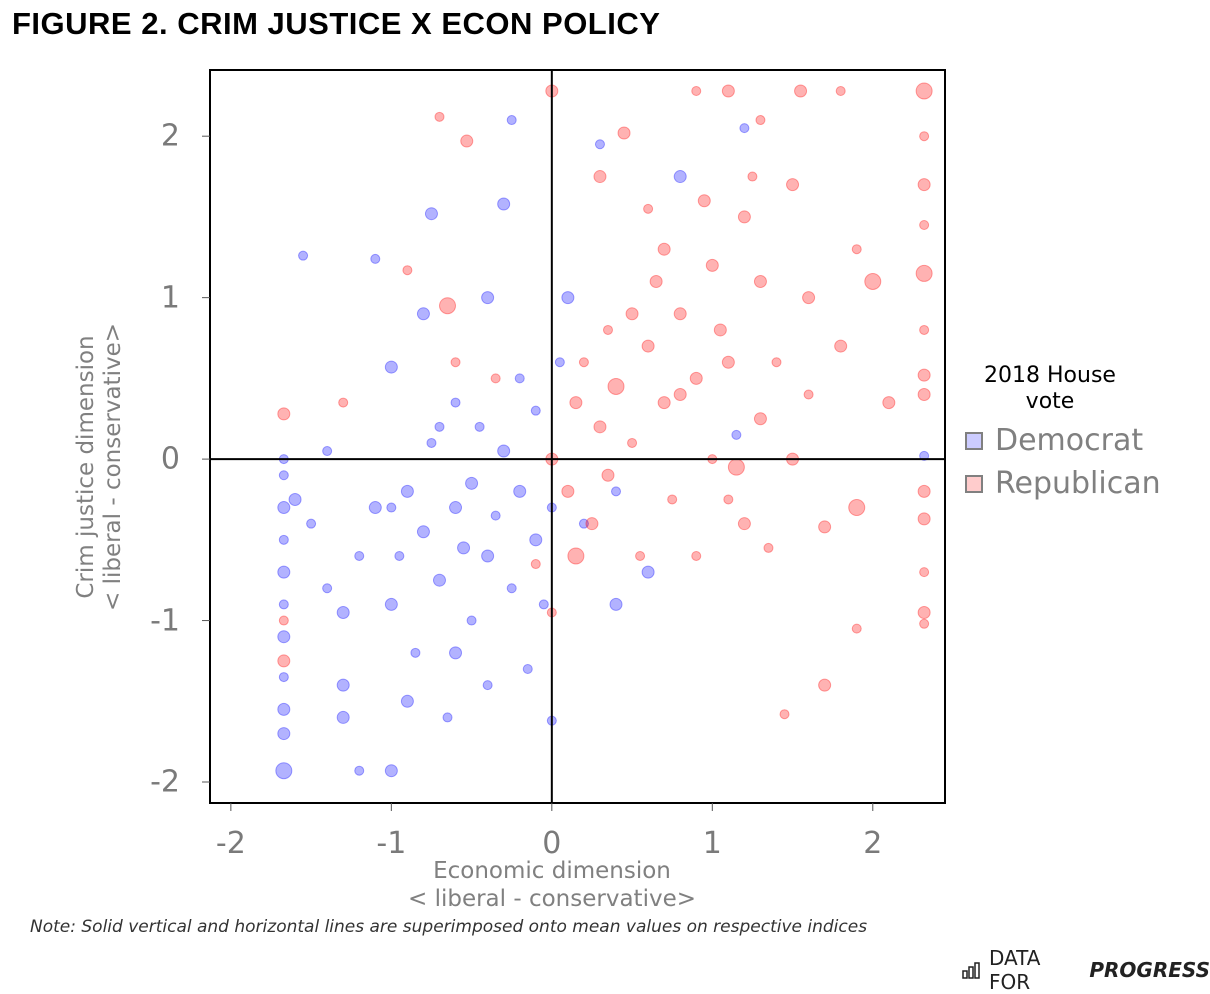 This screenshot has height=994, width=1210. What do you see at coordinates (165, 782) in the screenshot?
I see `y-tick-label: -2` at bounding box center [165, 782].